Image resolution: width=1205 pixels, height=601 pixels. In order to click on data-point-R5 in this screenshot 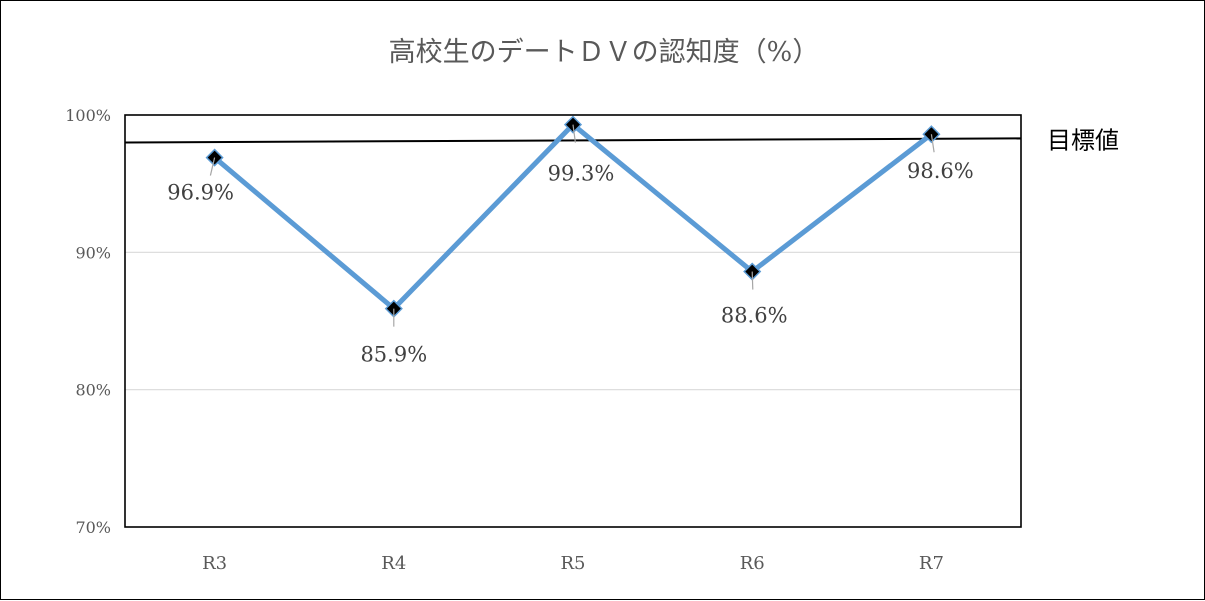, I will do `click(573, 124)`.